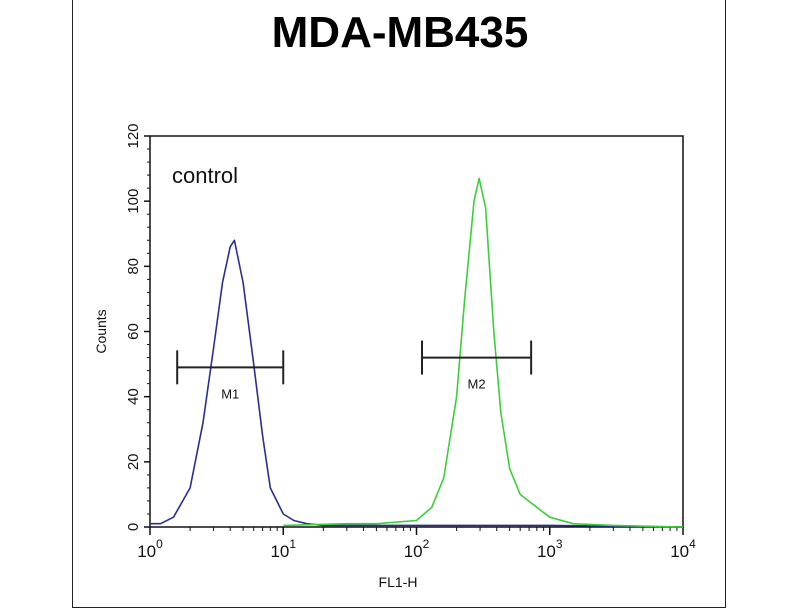 The height and width of the screenshot is (608, 800). What do you see at coordinates (230, 375) in the screenshot?
I see `marker-m1: M1` at bounding box center [230, 375].